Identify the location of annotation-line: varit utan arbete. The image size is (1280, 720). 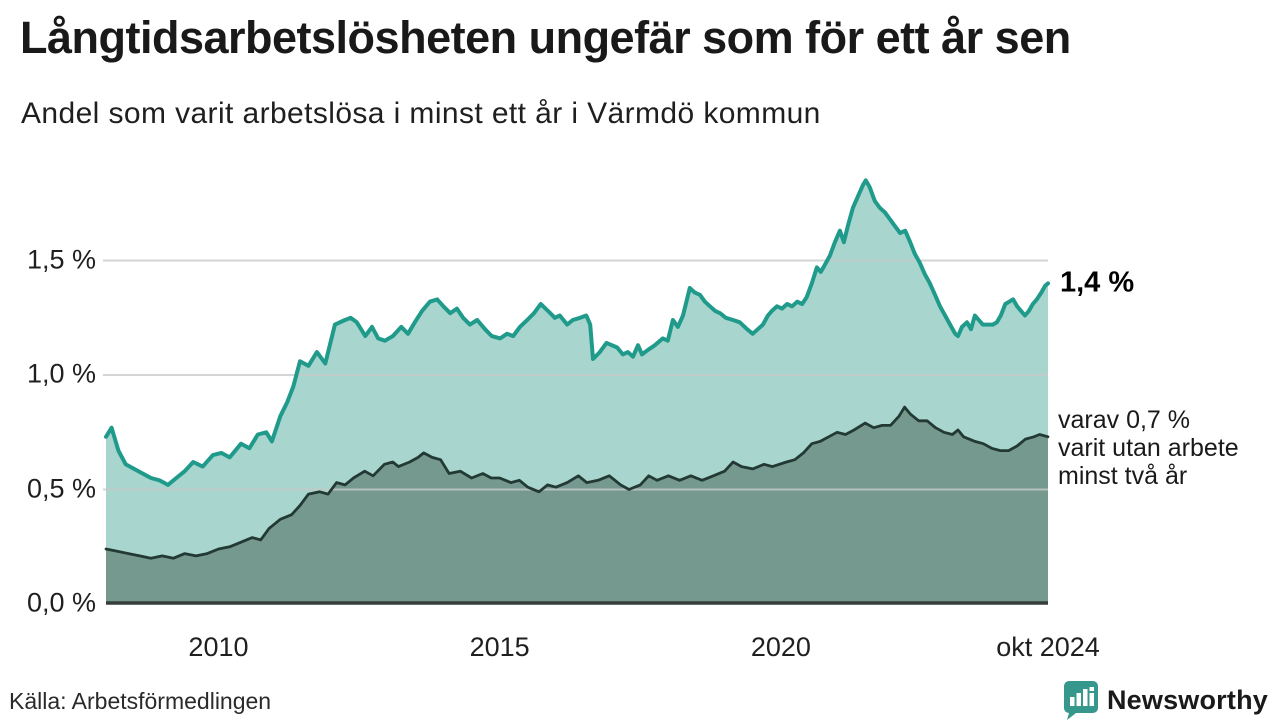
(1148, 448).